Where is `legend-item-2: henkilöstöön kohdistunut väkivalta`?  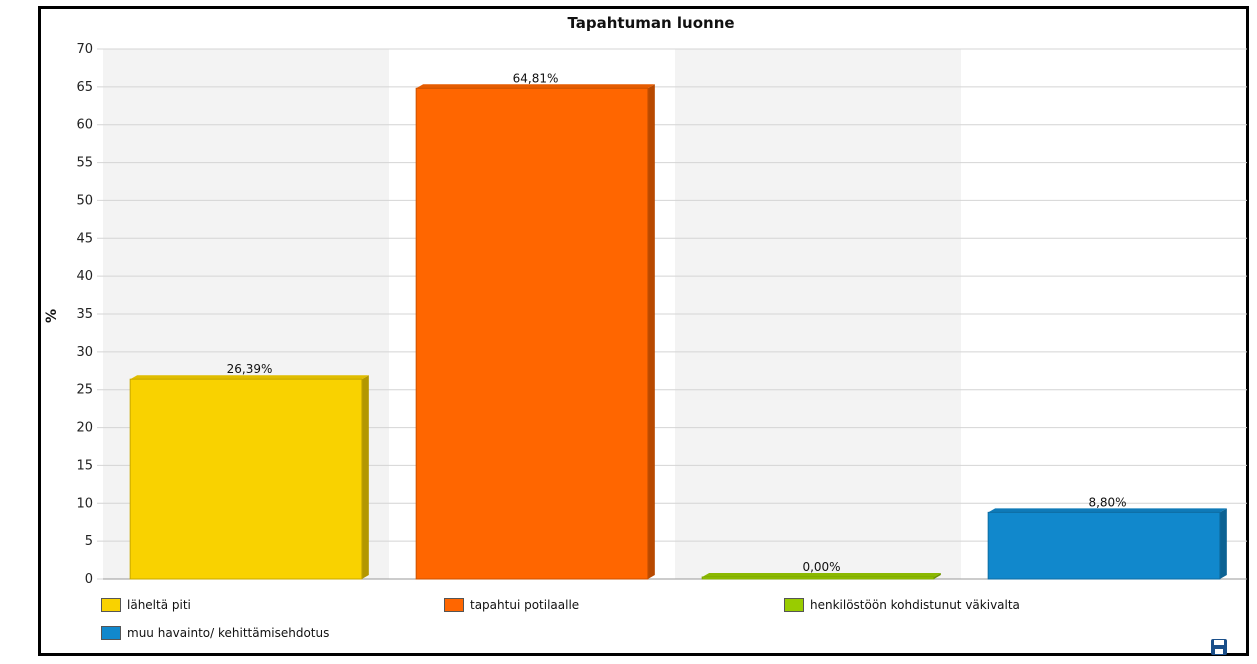 legend-item-2: henkilöstöön kohdistunut väkivalta is located at coordinates (902, 605).